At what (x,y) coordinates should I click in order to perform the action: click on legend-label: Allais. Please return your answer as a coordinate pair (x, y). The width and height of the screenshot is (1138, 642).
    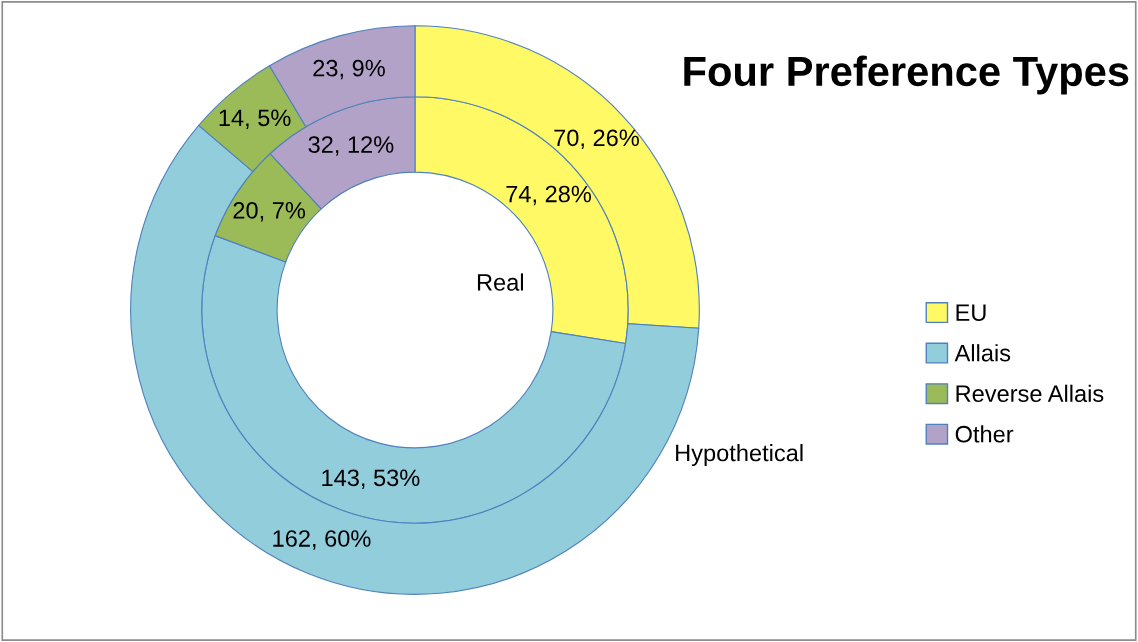
    Looking at the image, I should click on (982, 353).